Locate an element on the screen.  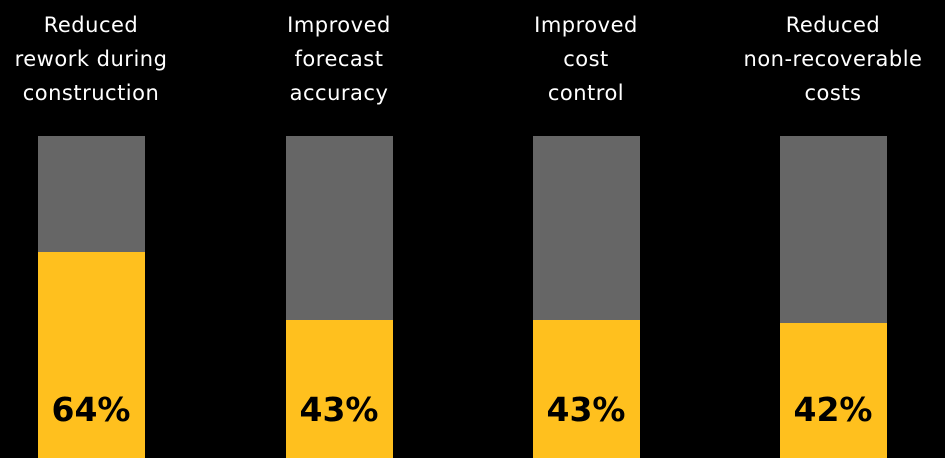
category-label: Reduced rework during construction is located at coordinates (91, 59).